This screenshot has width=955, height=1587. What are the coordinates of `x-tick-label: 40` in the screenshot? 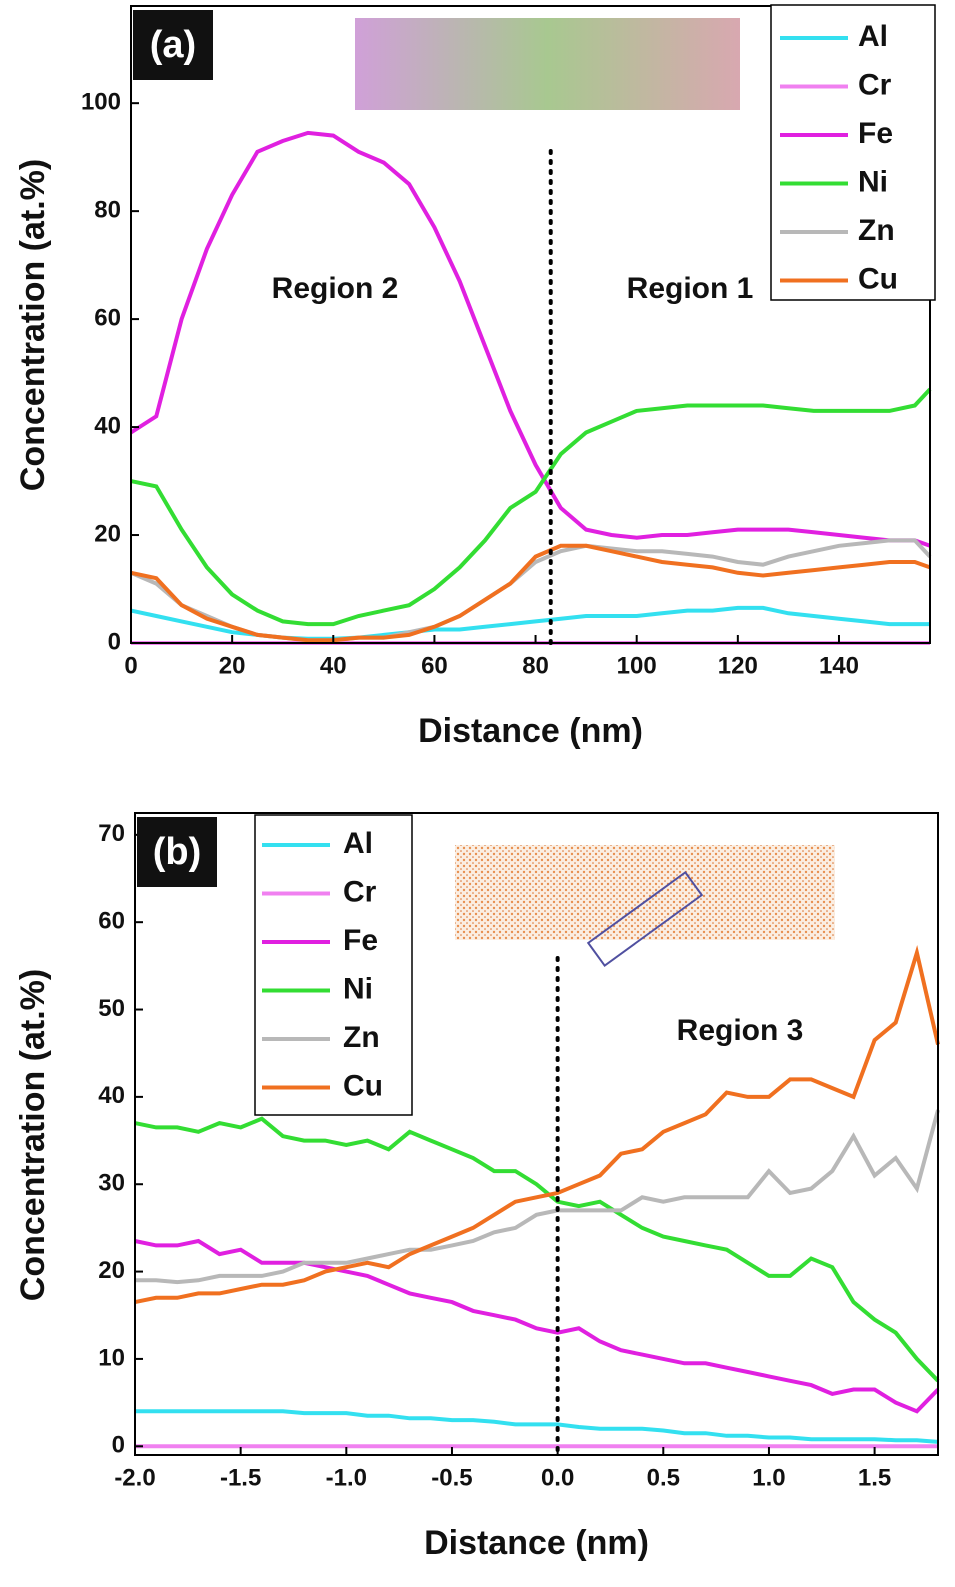 It's located at (333, 665).